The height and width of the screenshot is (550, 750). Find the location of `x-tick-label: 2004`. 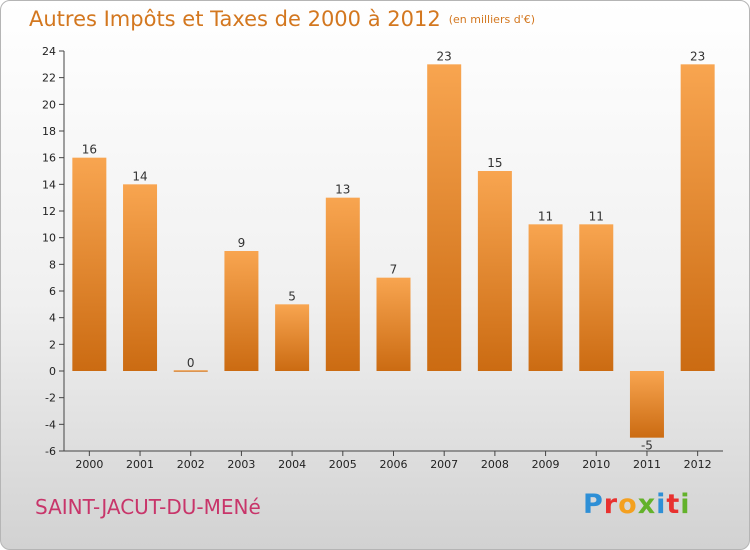

x-tick-label: 2004 is located at coordinates (292, 464).